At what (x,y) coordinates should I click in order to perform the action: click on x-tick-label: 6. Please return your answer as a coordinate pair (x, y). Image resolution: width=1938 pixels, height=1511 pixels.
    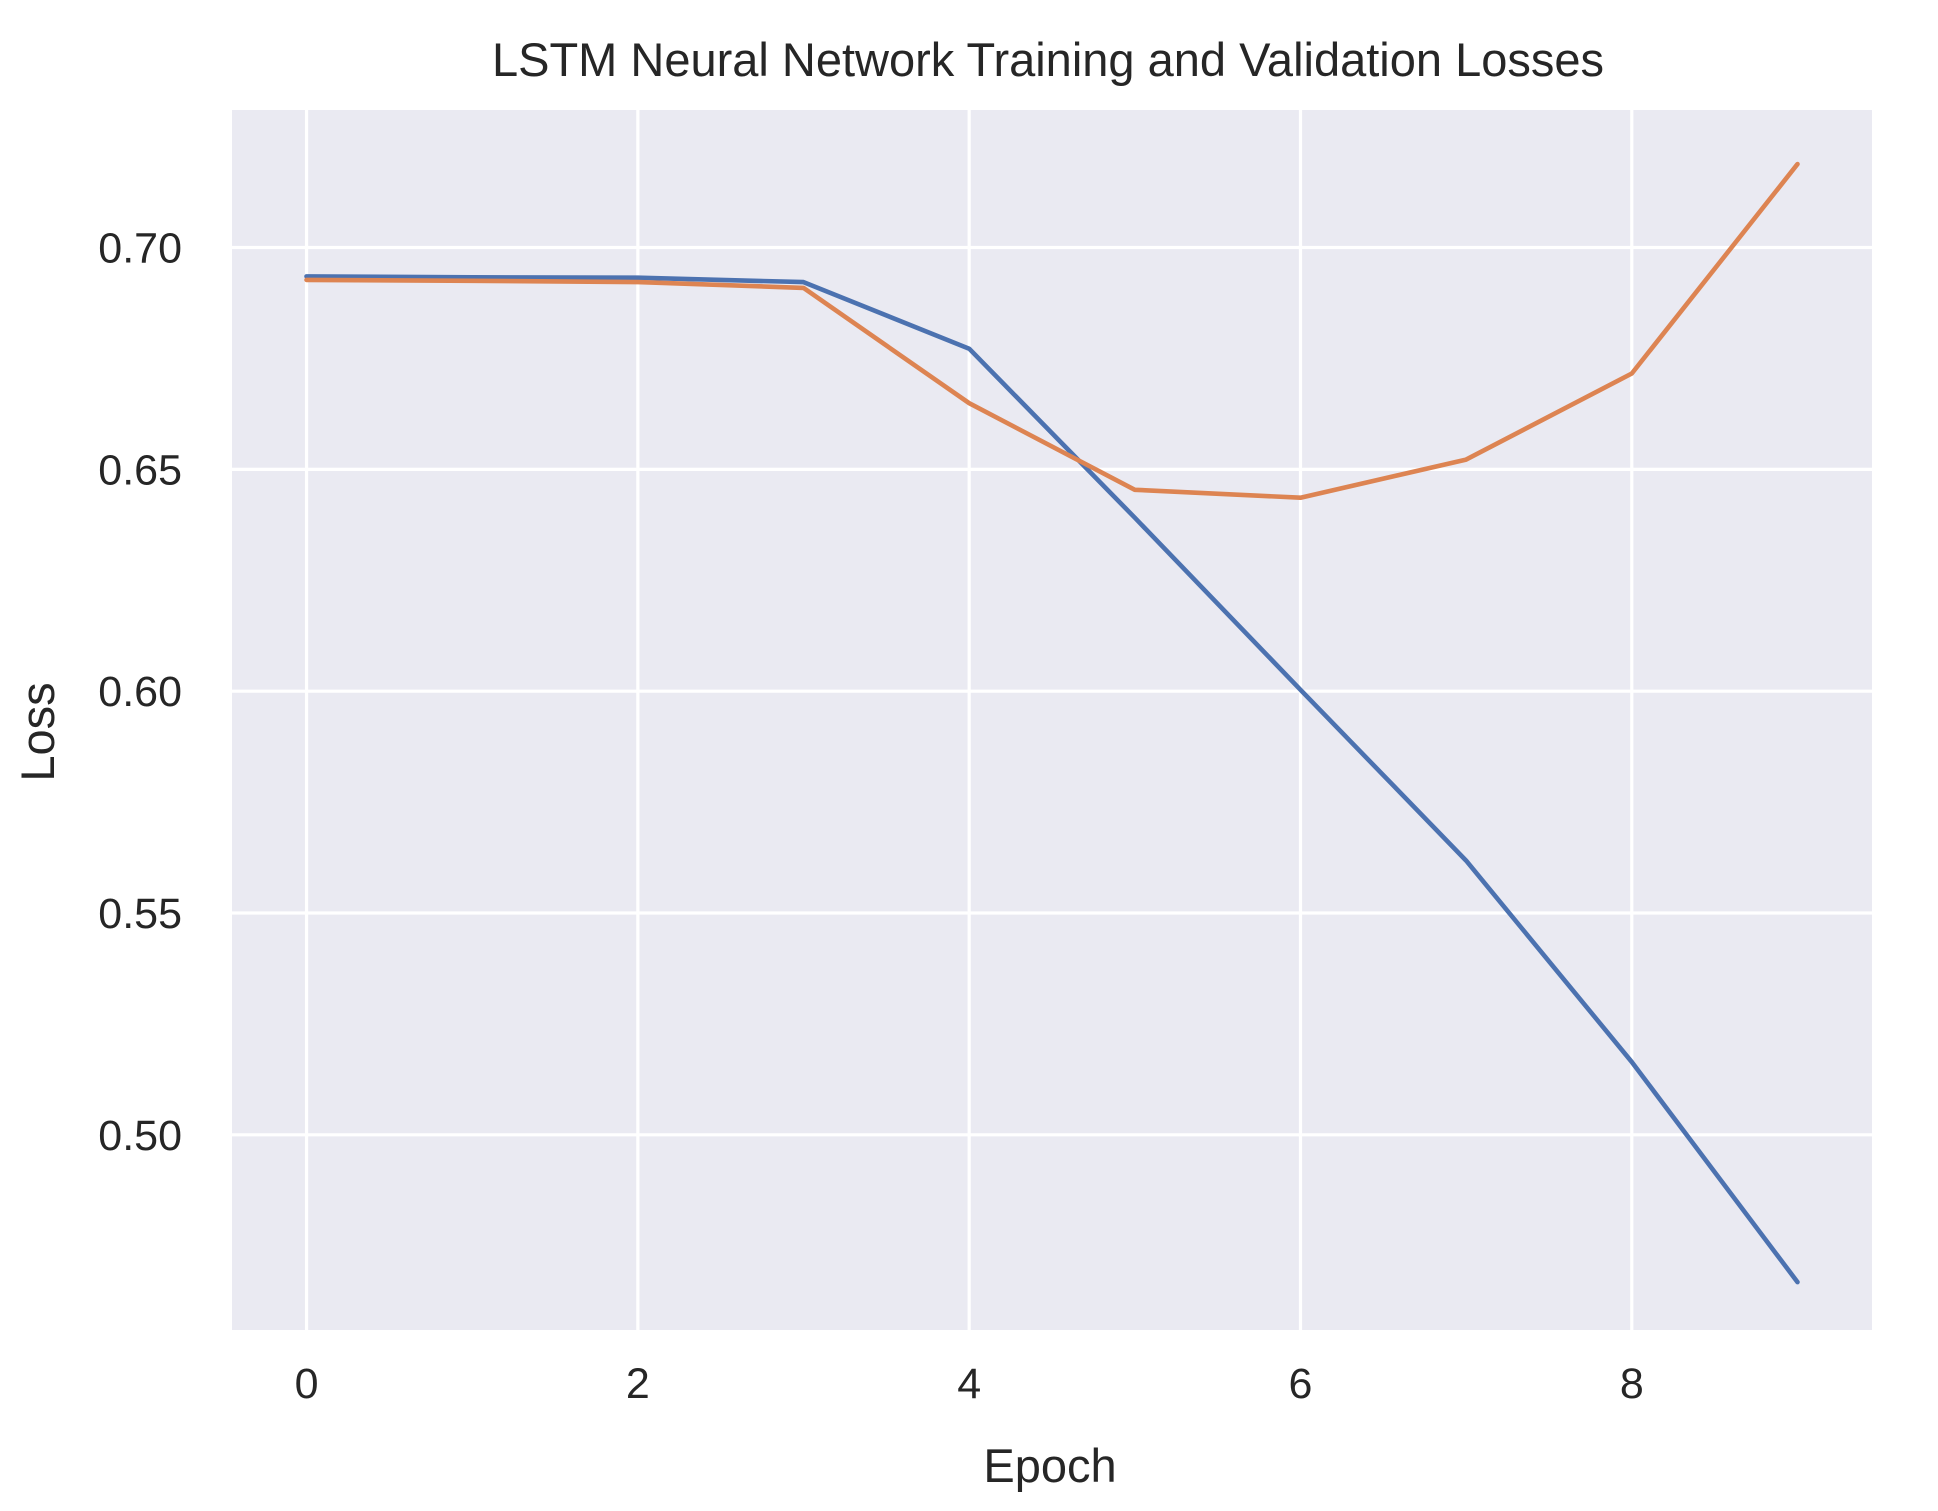
    Looking at the image, I should click on (1301, 1384).